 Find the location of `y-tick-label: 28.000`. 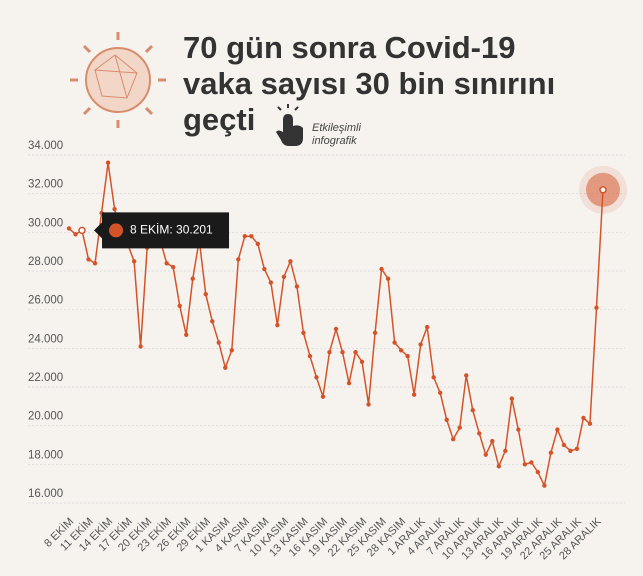

y-tick-label: 28.000 is located at coordinates (45, 262).